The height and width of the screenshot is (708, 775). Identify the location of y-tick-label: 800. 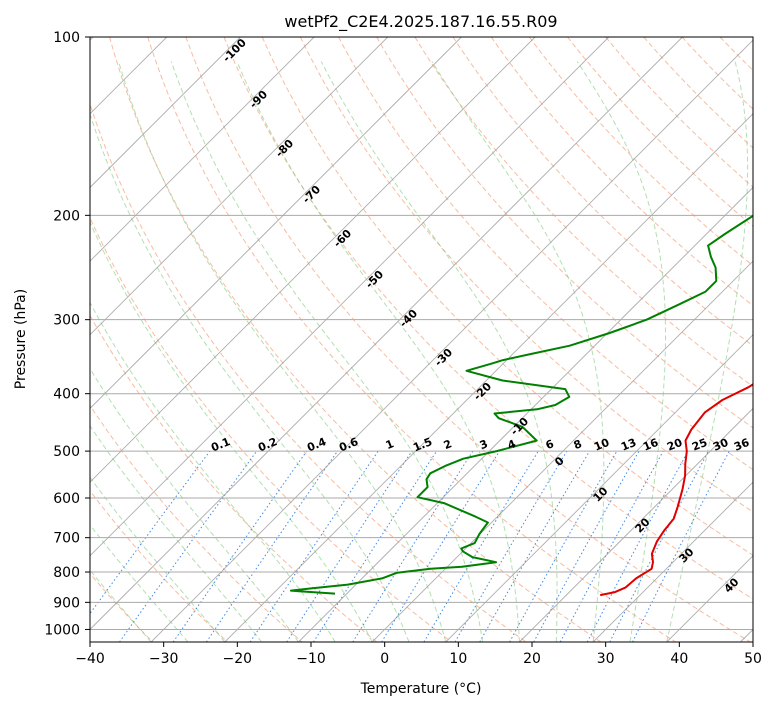
(66, 573).